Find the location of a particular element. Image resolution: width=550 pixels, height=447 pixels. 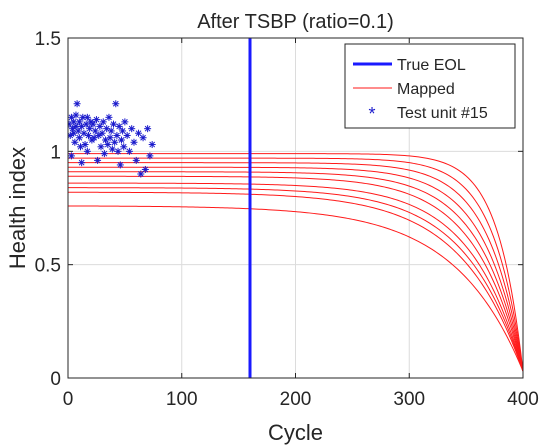

legend: True EOL Mapped * Test unit #15 is located at coordinates (430, 86).